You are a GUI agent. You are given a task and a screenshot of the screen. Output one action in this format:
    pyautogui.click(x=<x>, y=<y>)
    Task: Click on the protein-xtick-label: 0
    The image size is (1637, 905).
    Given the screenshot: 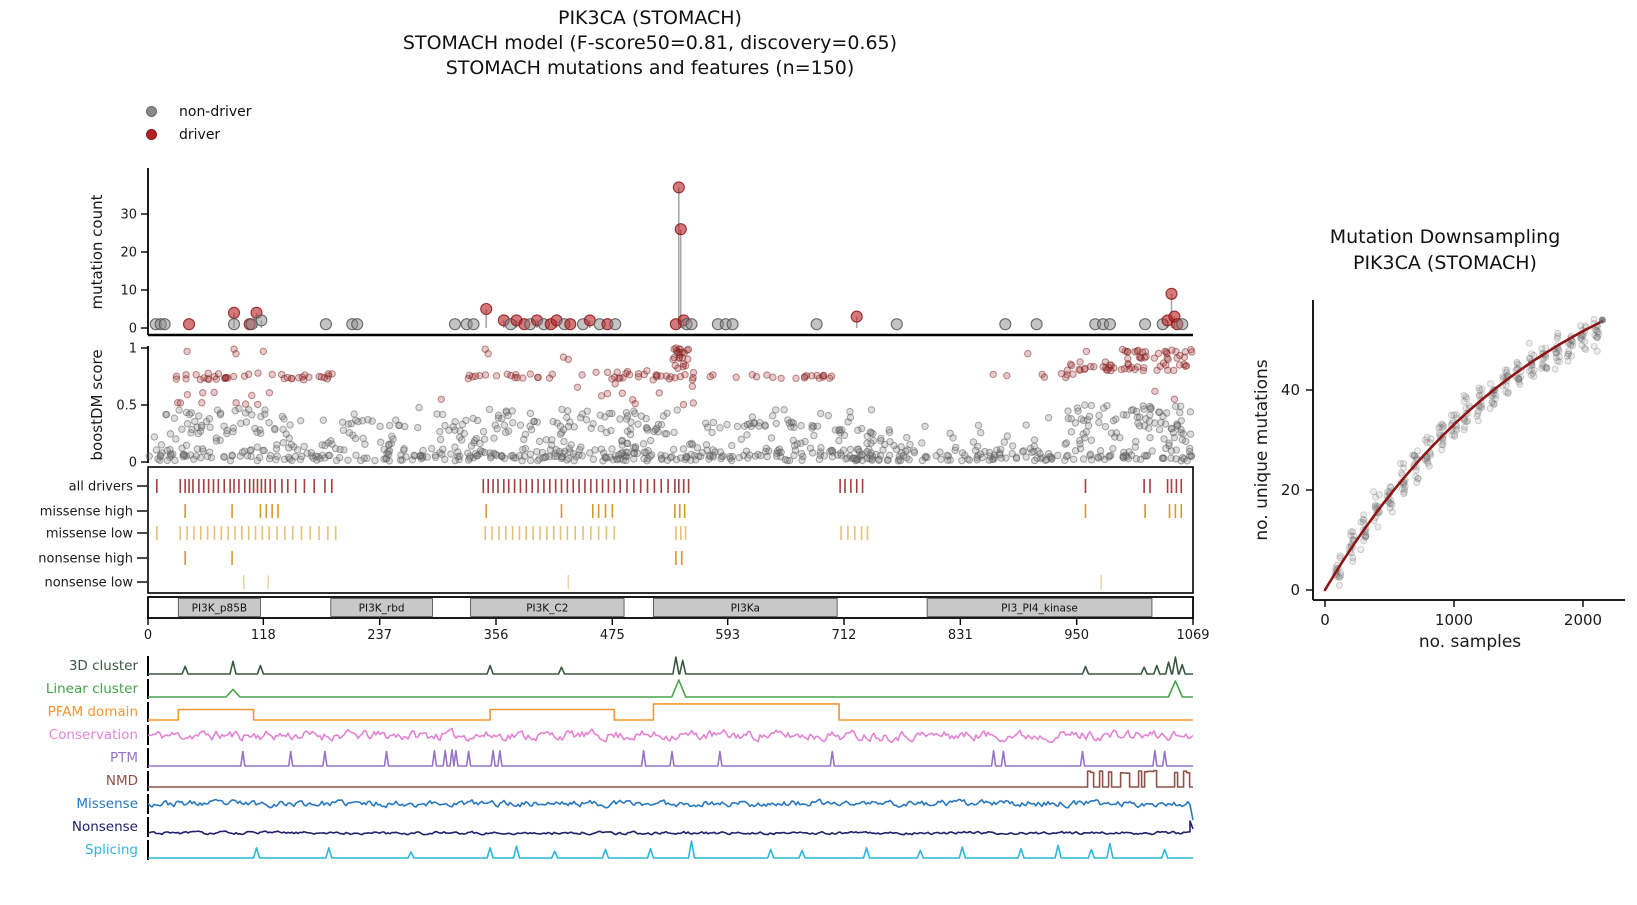 What is the action you would take?
    pyautogui.click(x=148, y=635)
    